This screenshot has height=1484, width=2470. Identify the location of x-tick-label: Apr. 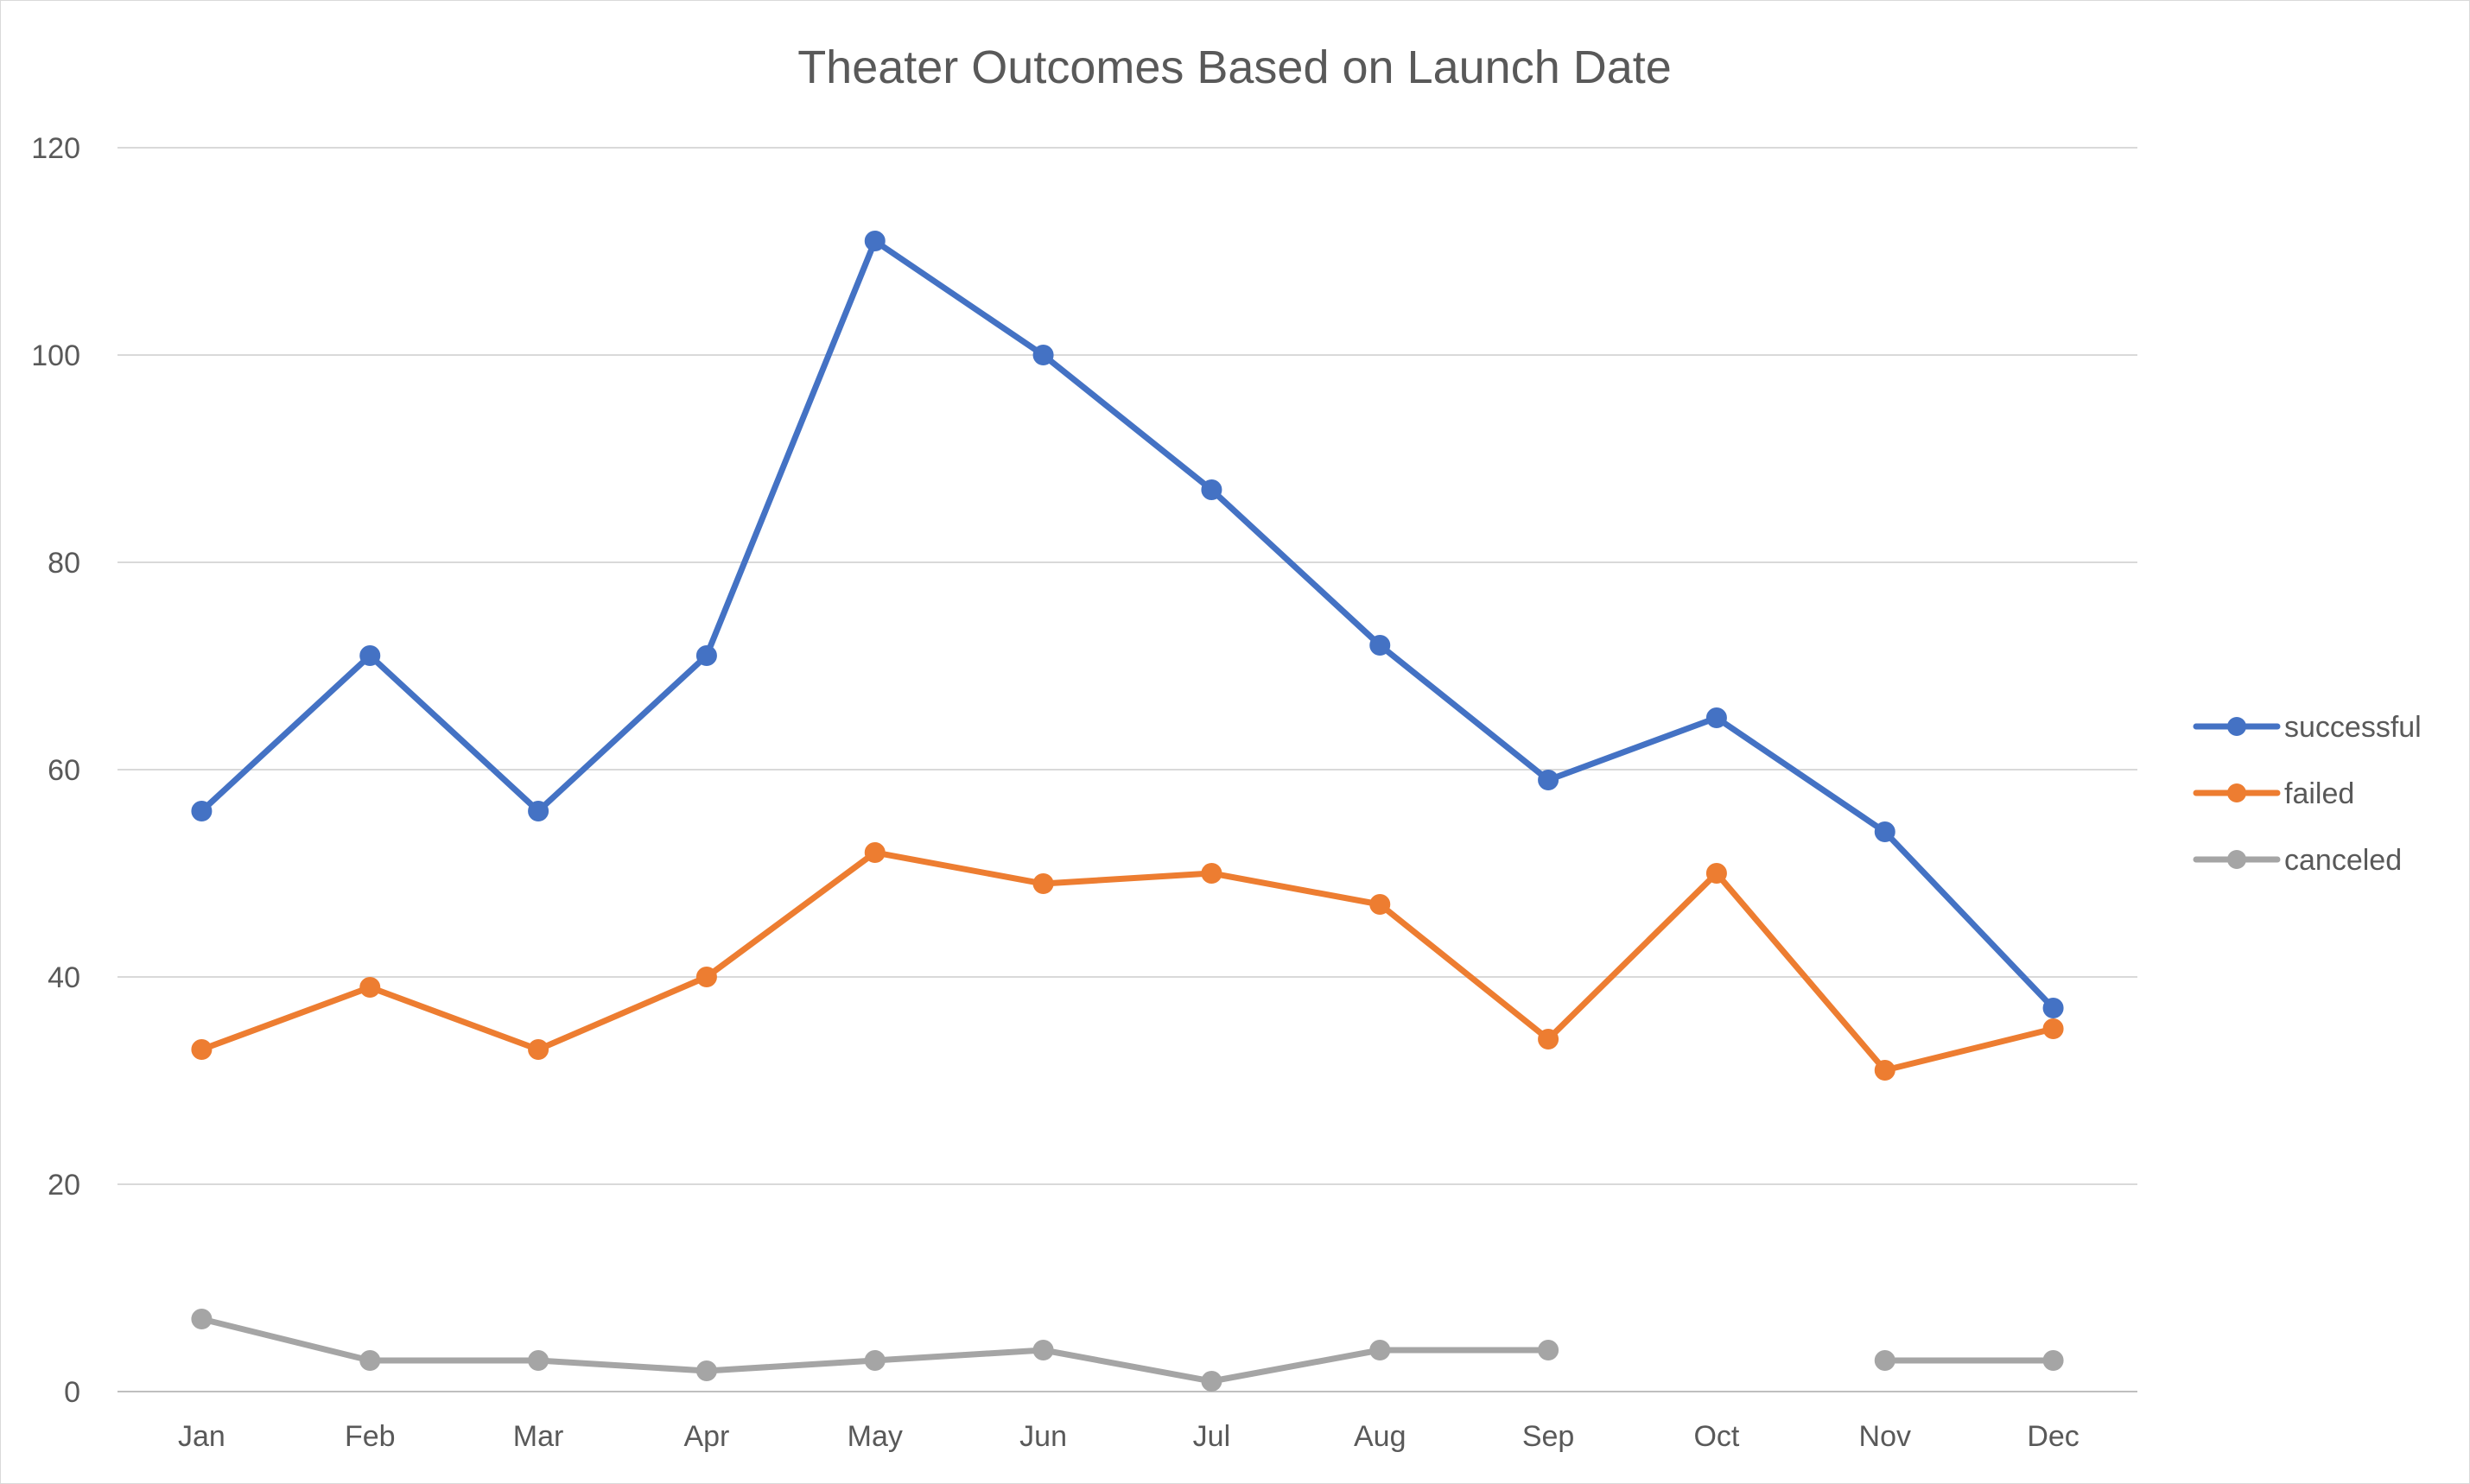
(706, 1436).